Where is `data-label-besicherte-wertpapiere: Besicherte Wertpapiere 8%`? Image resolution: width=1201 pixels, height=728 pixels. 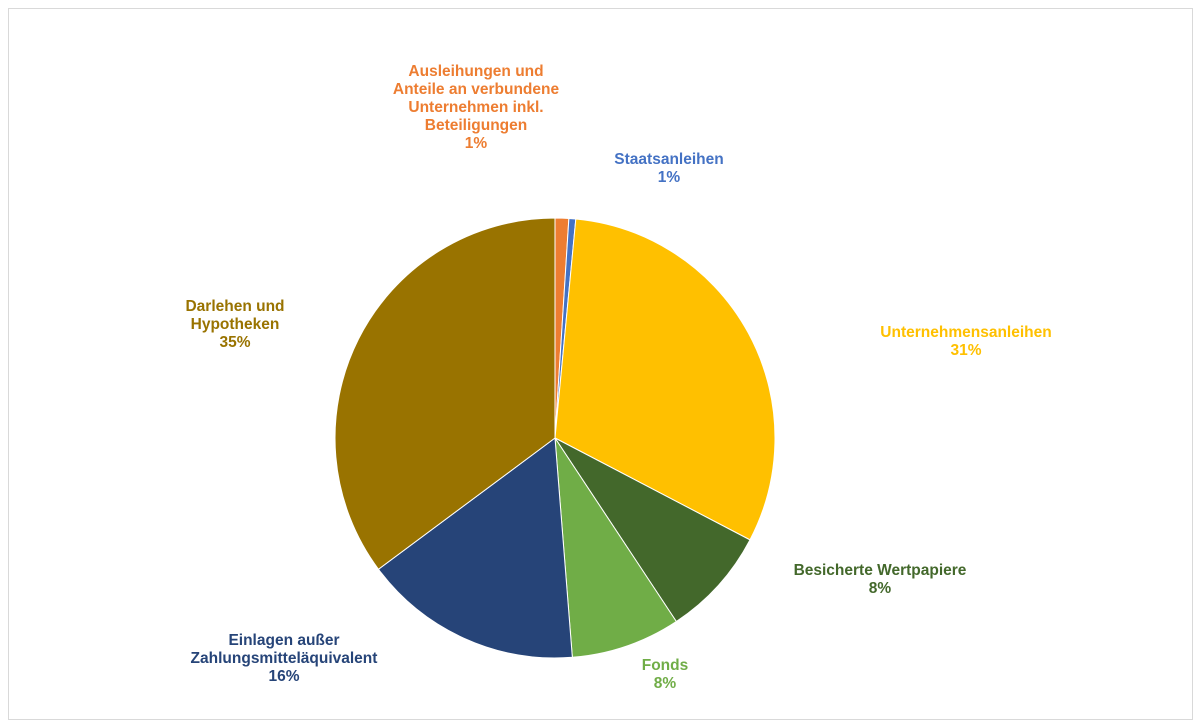 data-label-besicherte-wertpapiere: Besicherte Wertpapiere 8% is located at coordinates (880, 579).